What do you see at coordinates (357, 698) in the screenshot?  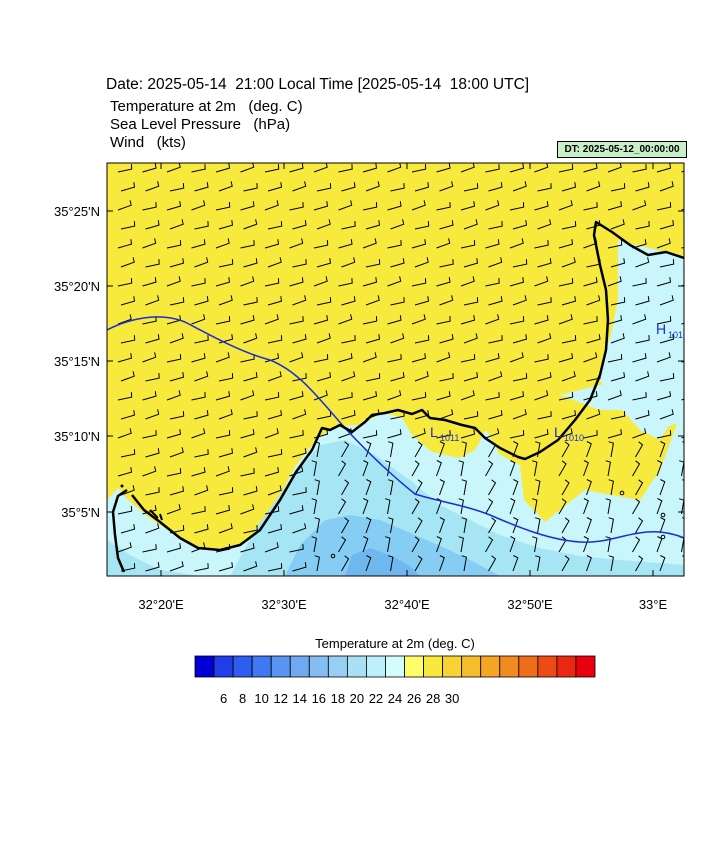 I see `colorbar-label: 20` at bounding box center [357, 698].